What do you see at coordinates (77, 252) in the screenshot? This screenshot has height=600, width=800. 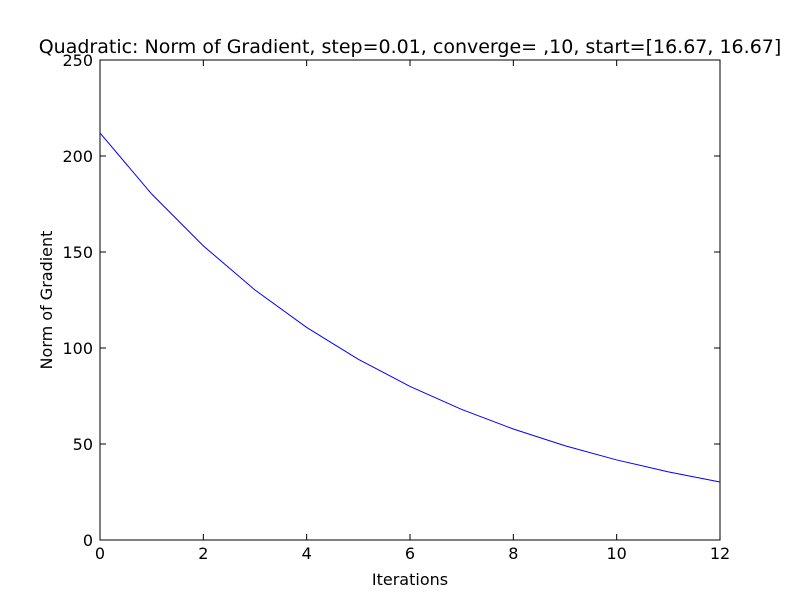 I see `y-tick-label: 150` at bounding box center [77, 252].